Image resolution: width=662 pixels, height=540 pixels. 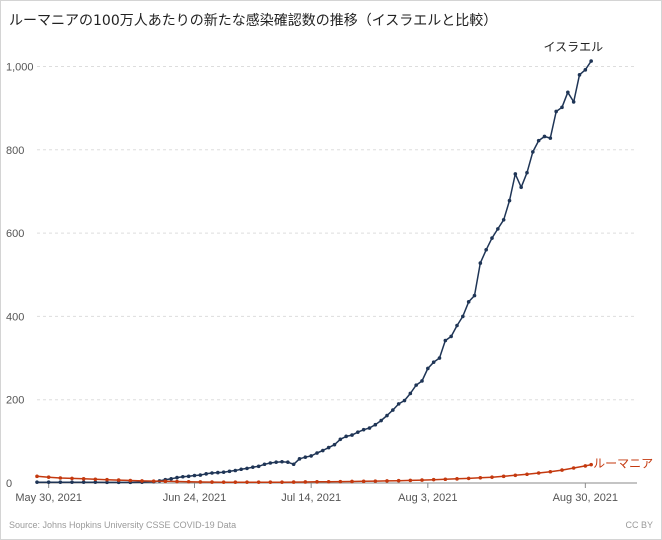 I want to click on y-tick-label: 800, so click(x=15, y=151).